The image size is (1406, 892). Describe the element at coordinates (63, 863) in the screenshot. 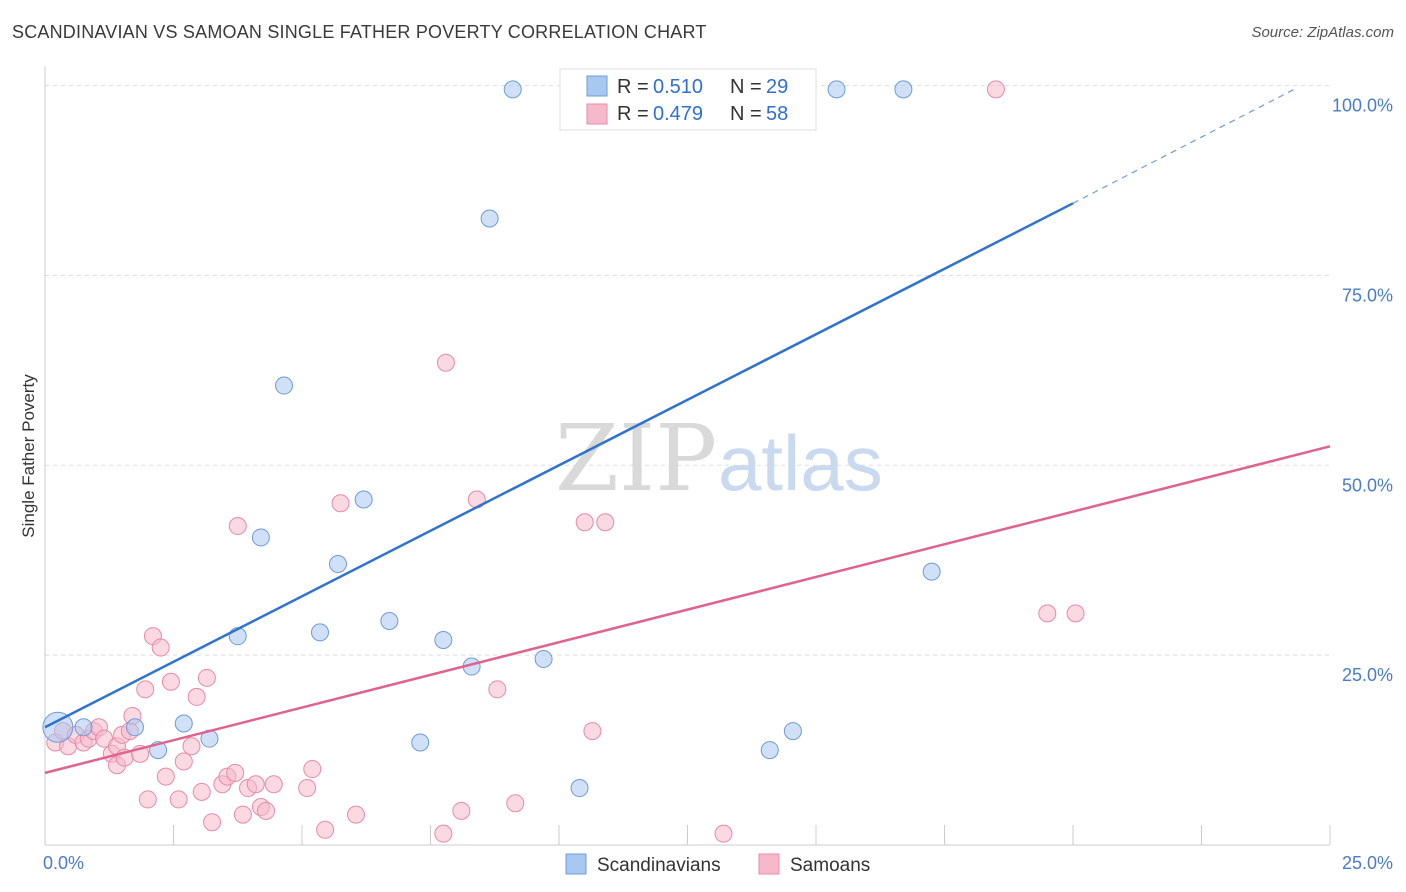

I see `x-tick-label: 0.0%` at that location.